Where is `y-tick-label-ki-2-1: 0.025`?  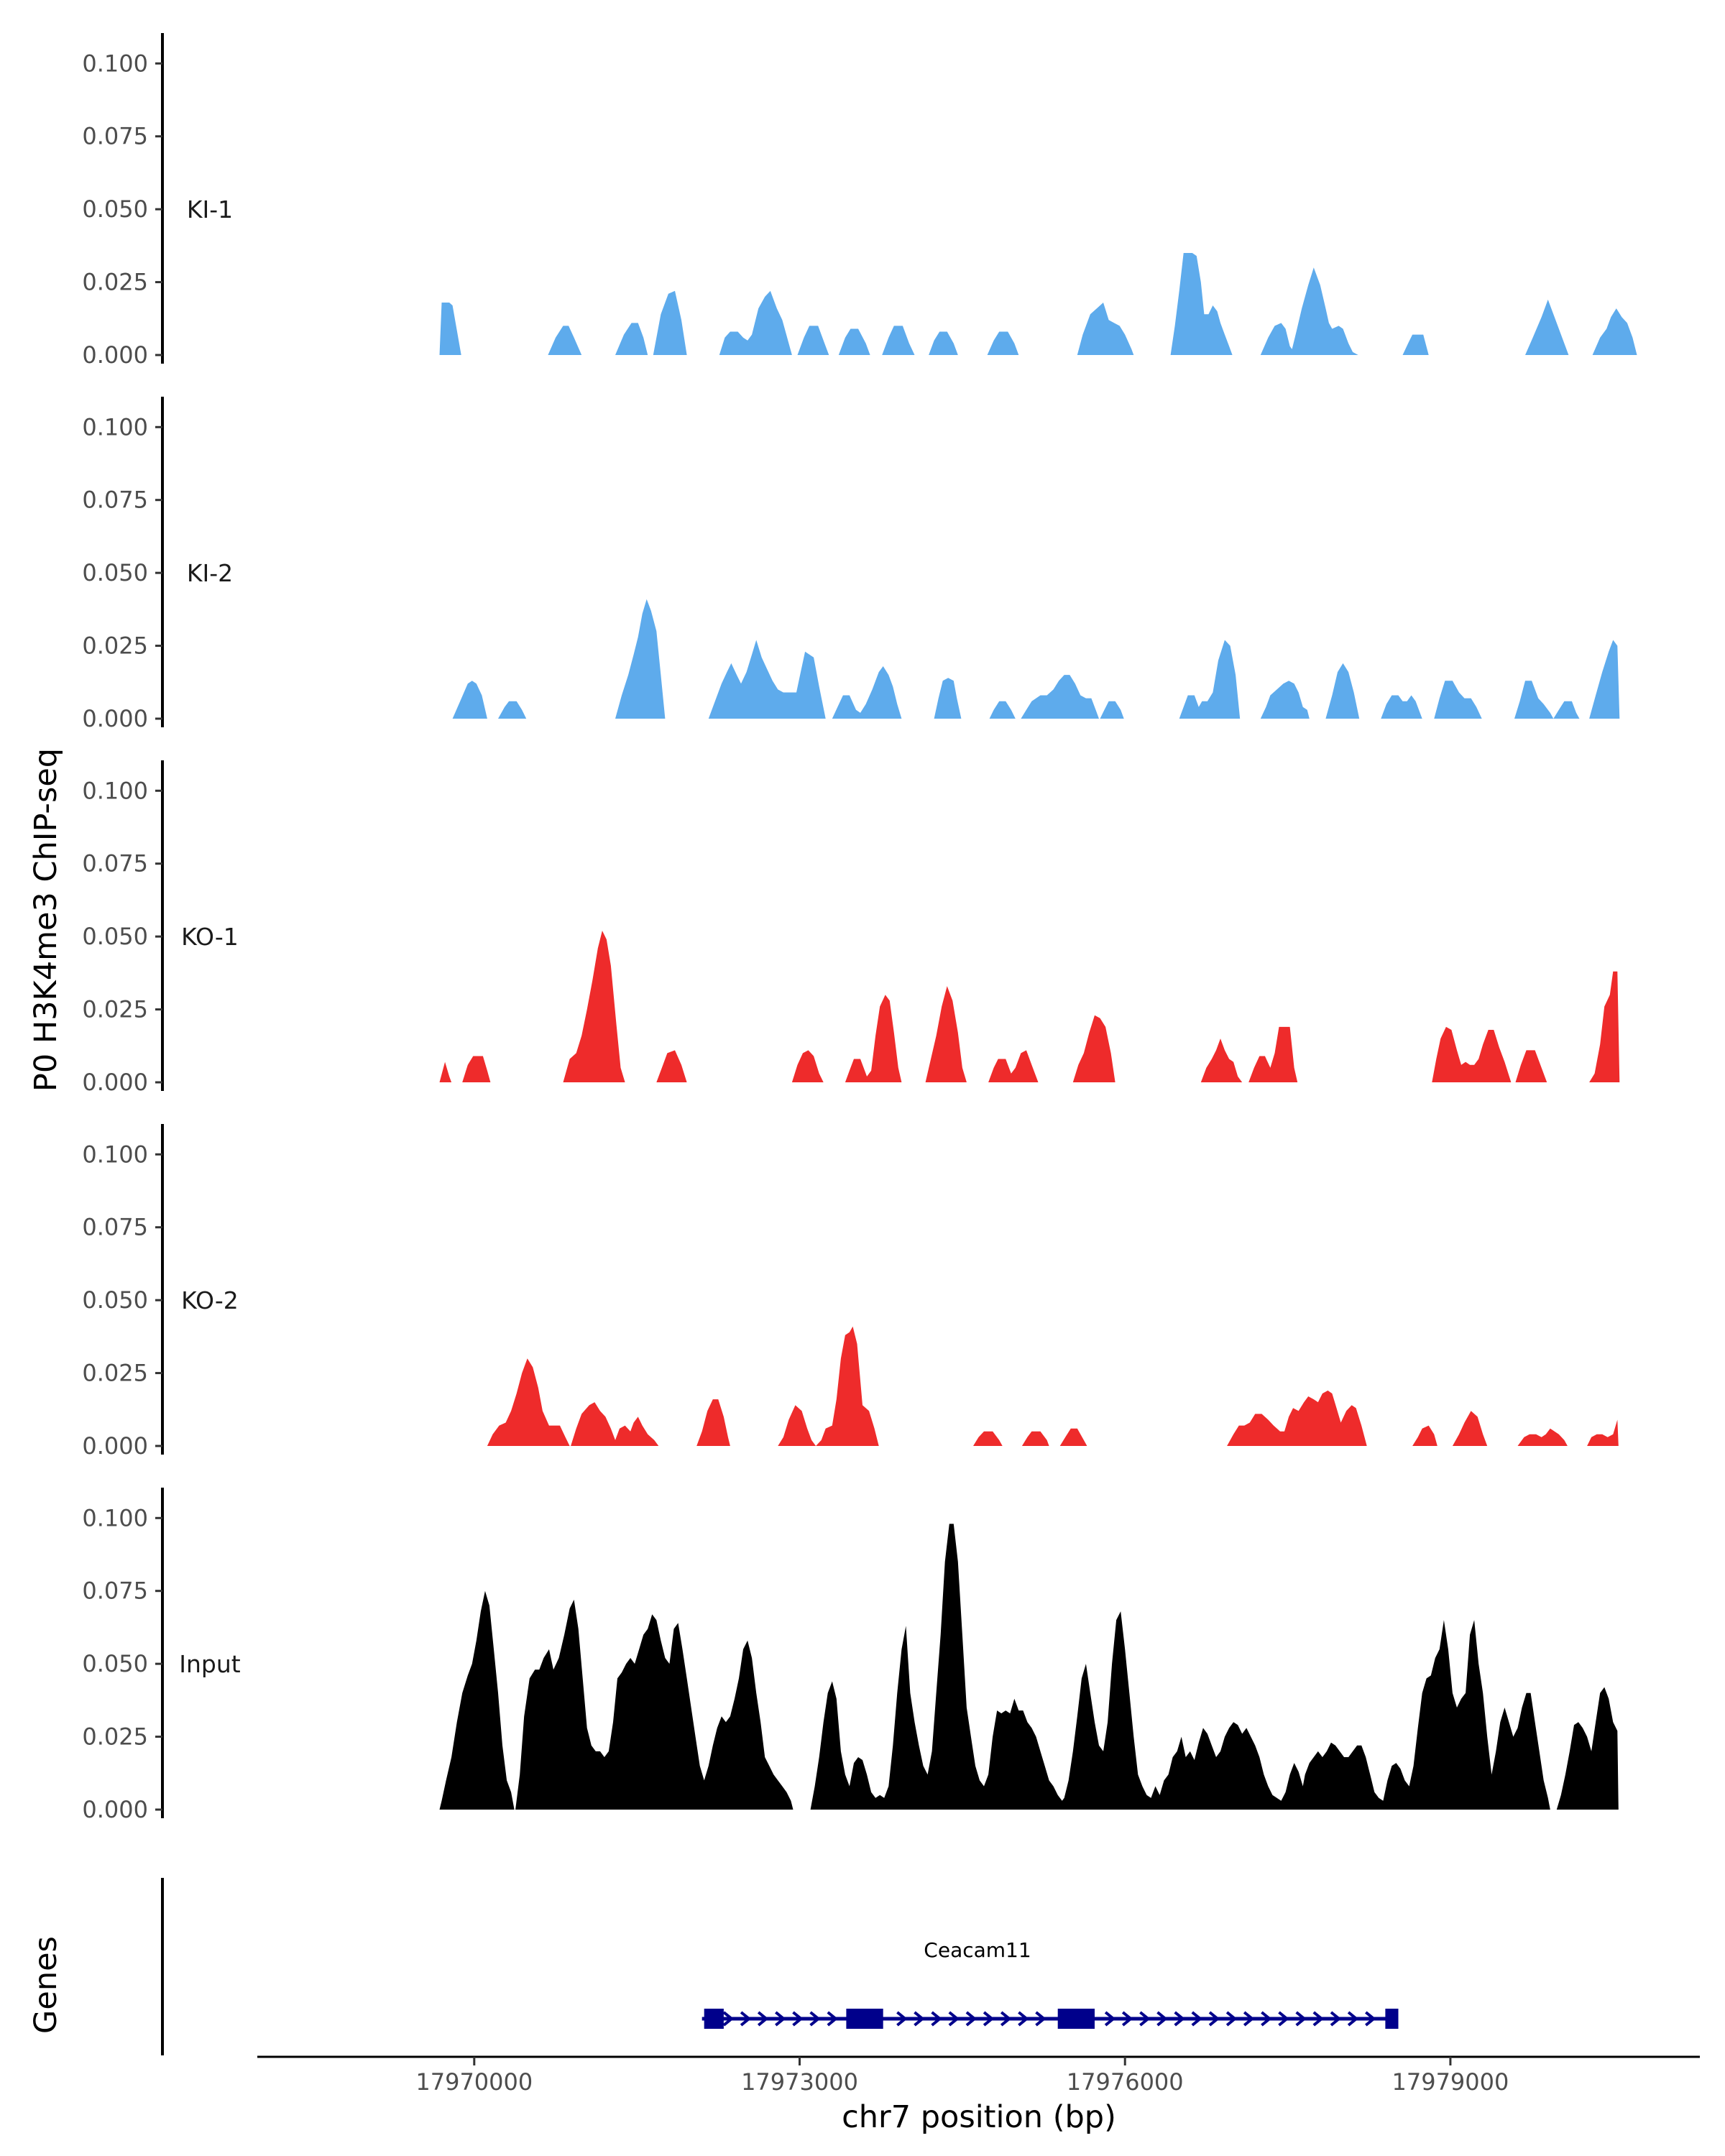 y-tick-label-ki-2-1: 0.025 is located at coordinates (115, 646).